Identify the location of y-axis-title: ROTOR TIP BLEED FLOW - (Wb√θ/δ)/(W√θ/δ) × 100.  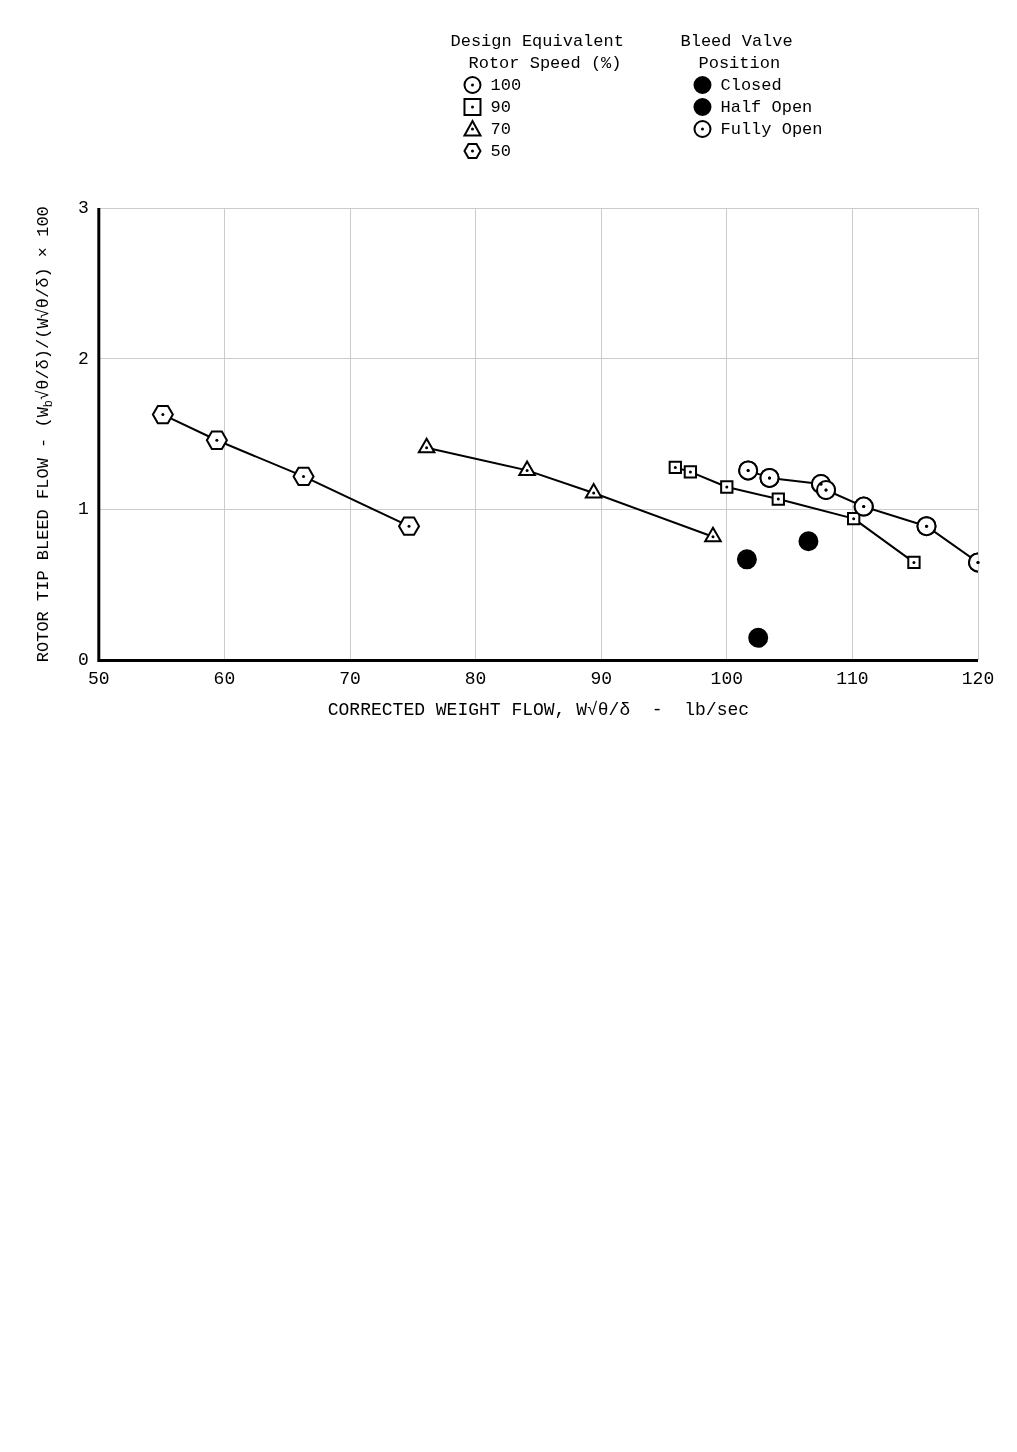
(45, 434).